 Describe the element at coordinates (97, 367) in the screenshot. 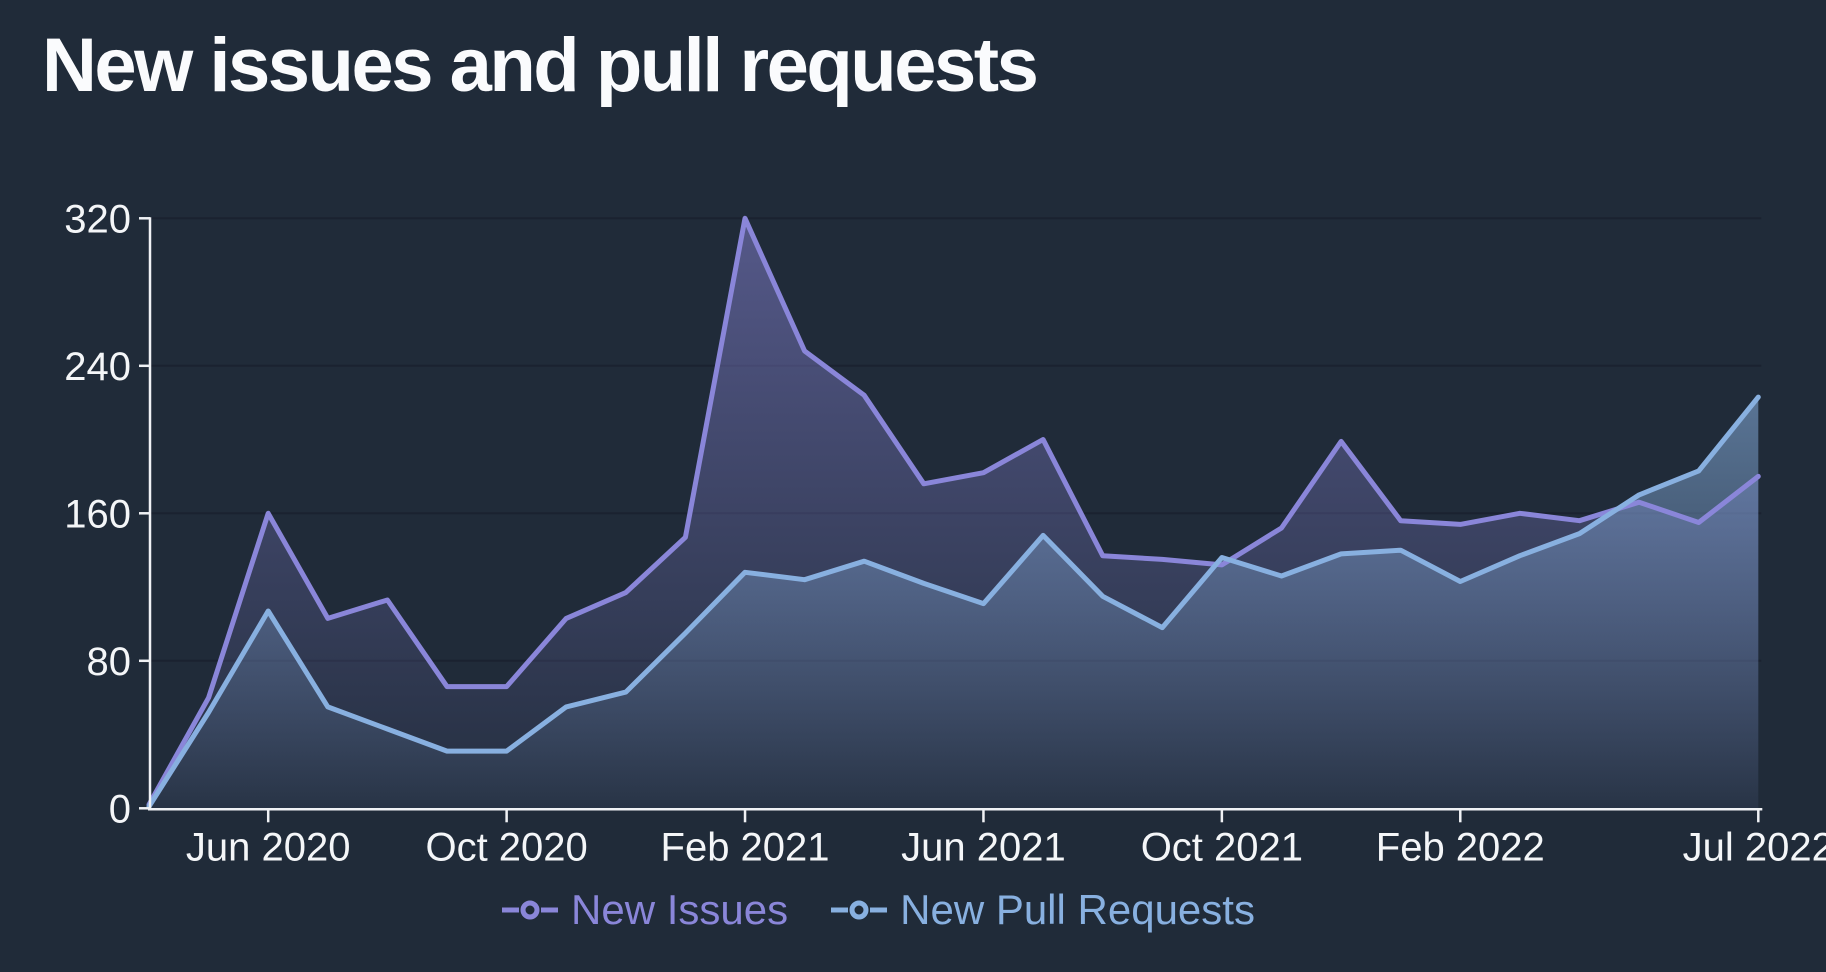

I see `y-tick-label: 240` at that location.